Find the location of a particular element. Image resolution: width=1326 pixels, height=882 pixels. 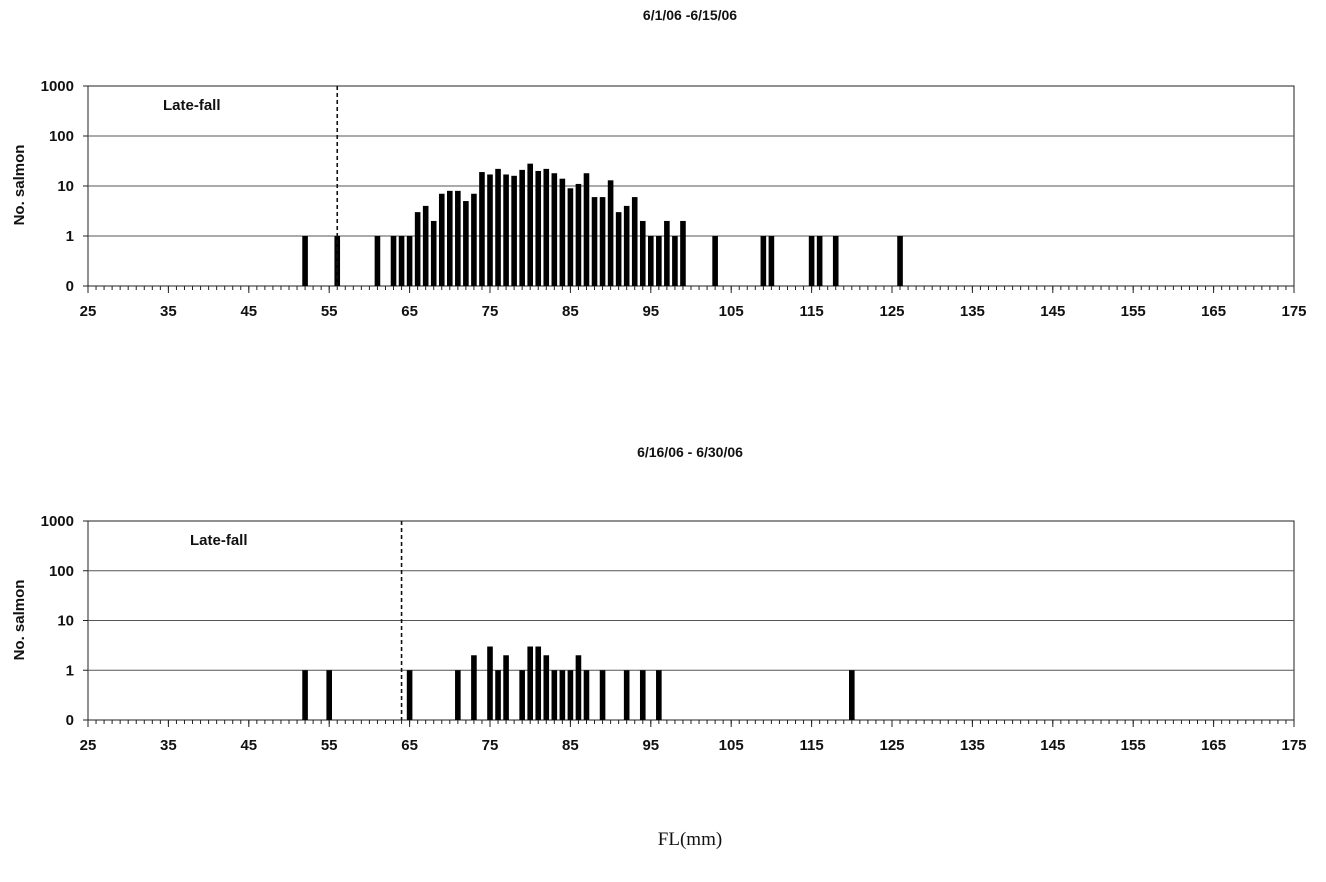

chart-2-x-tick-label: 165 is located at coordinates (1213, 745).